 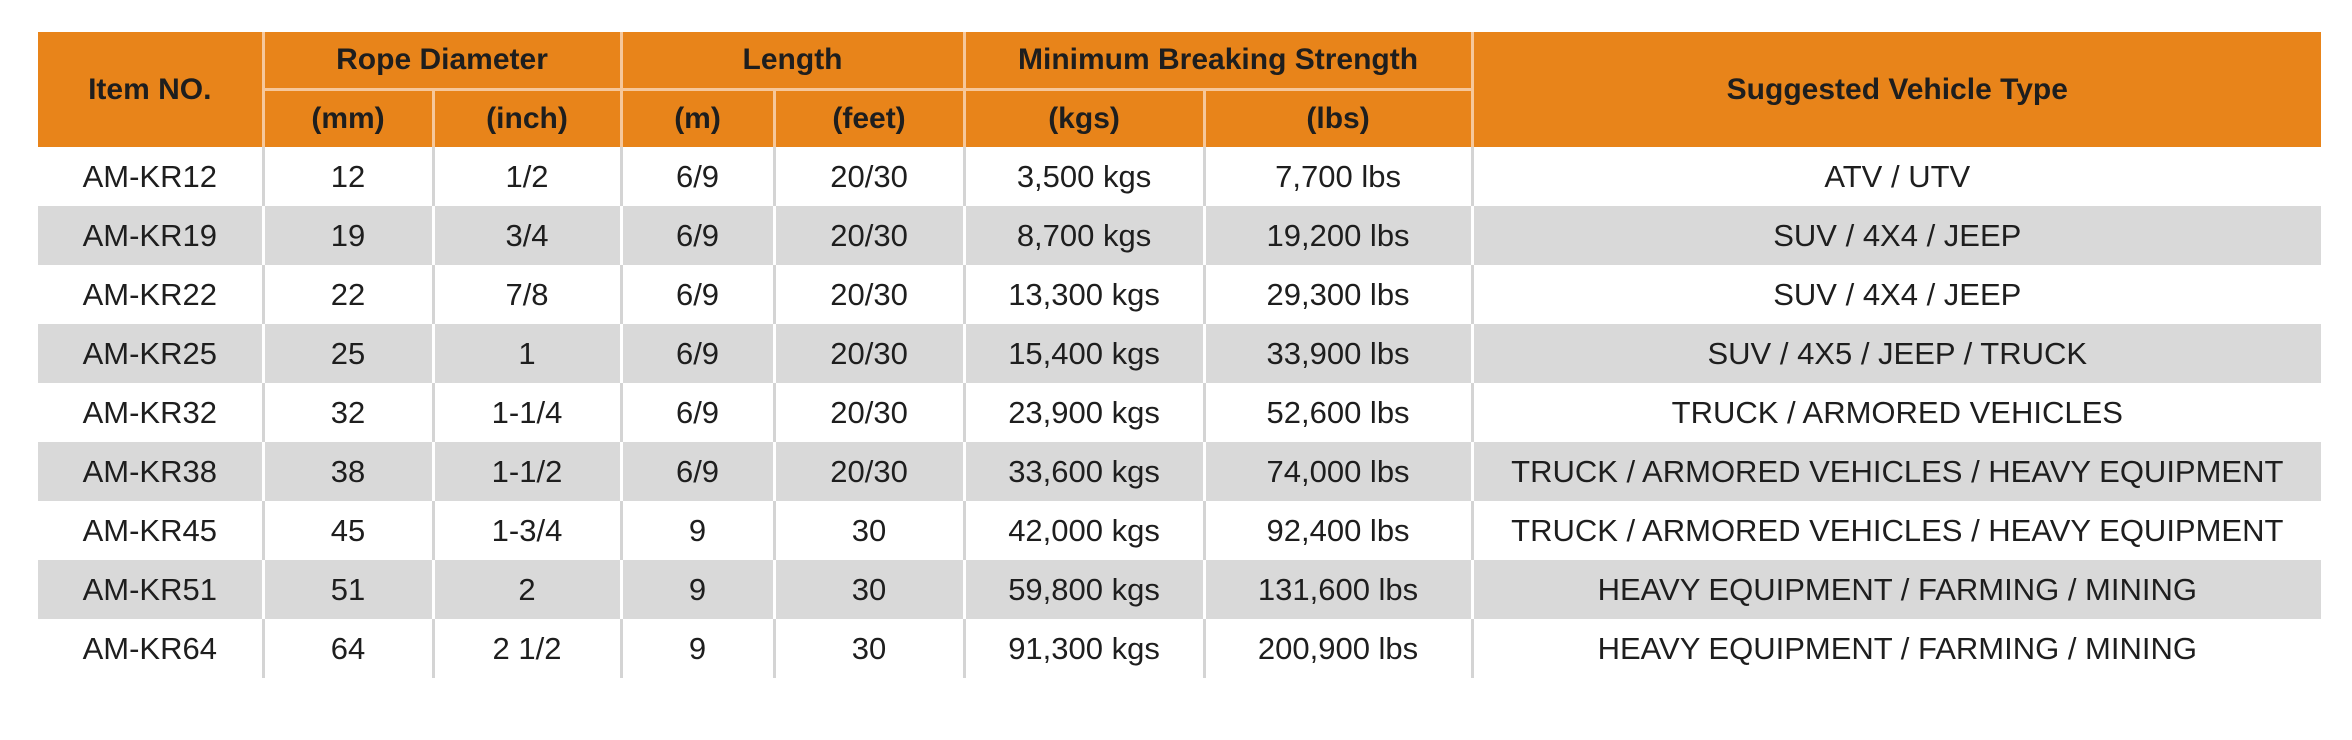 What do you see at coordinates (527, 235) in the screenshot?
I see `cell-diameter-inch: 3/4` at bounding box center [527, 235].